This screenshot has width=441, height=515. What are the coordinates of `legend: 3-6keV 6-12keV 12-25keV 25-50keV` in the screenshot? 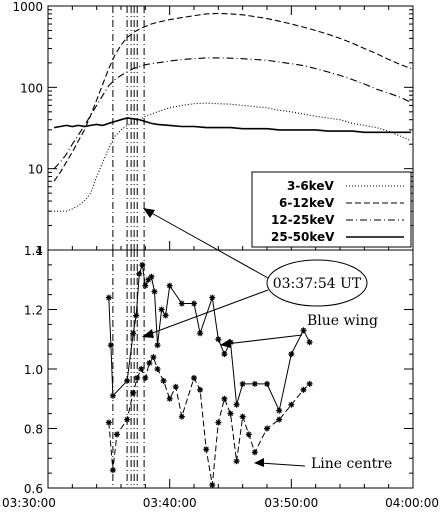 It's located at (331, 209).